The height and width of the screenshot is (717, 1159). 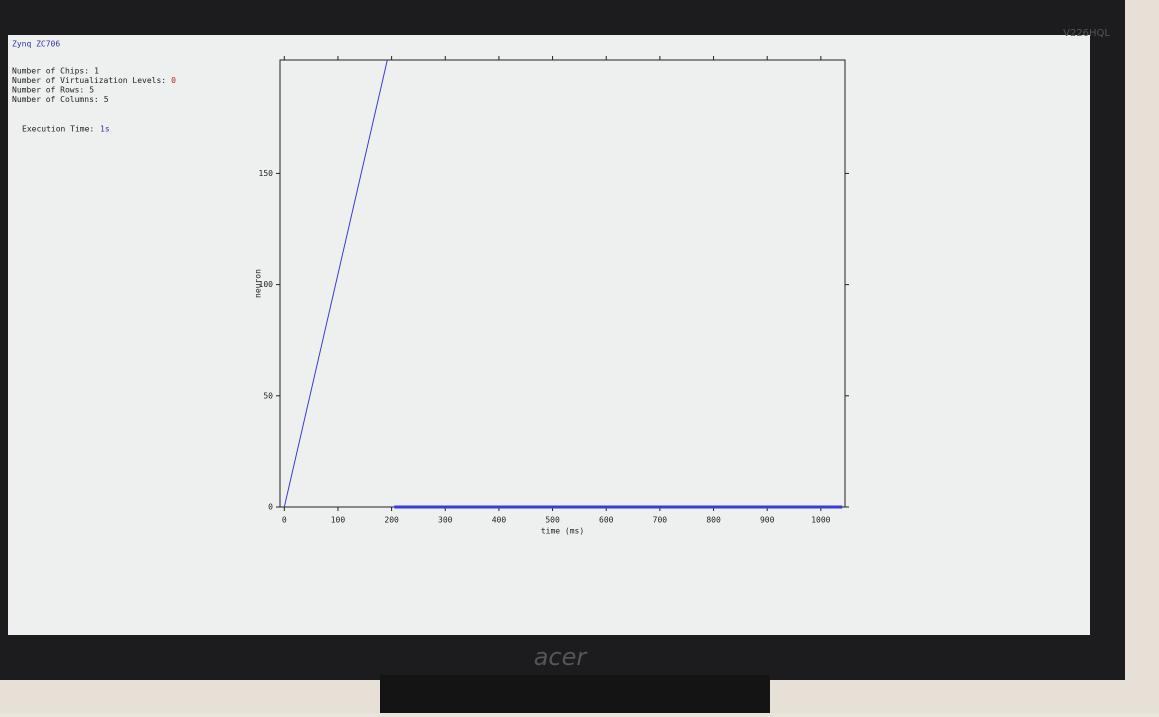 What do you see at coordinates (335, 283) in the screenshot?
I see `data-line` at bounding box center [335, 283].